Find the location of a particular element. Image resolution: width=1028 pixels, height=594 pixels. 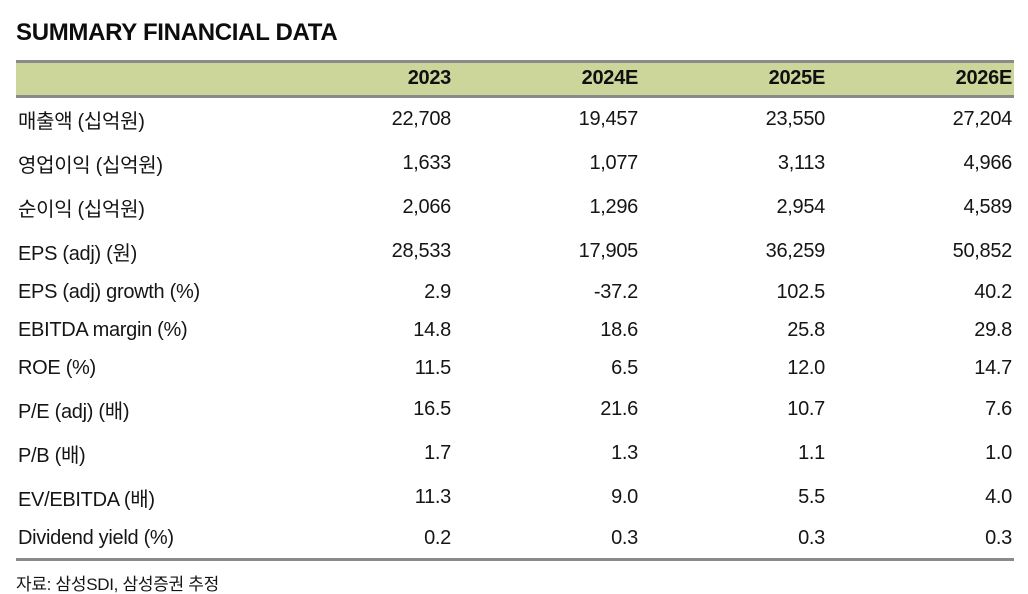

row-label: P/E (adj) (배) is located at coordinates (74, 412).